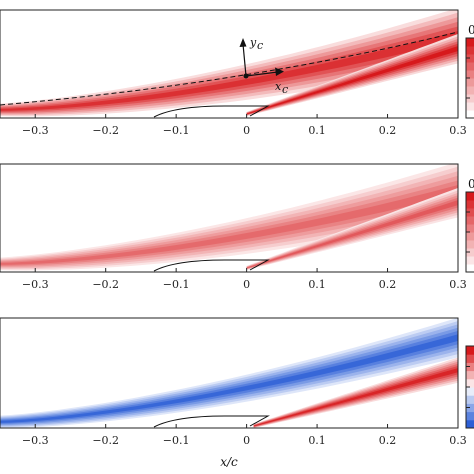  Describe the element at coordinates (262, 74) in the screenshot. I see `xc-axis-arrow` at that location.